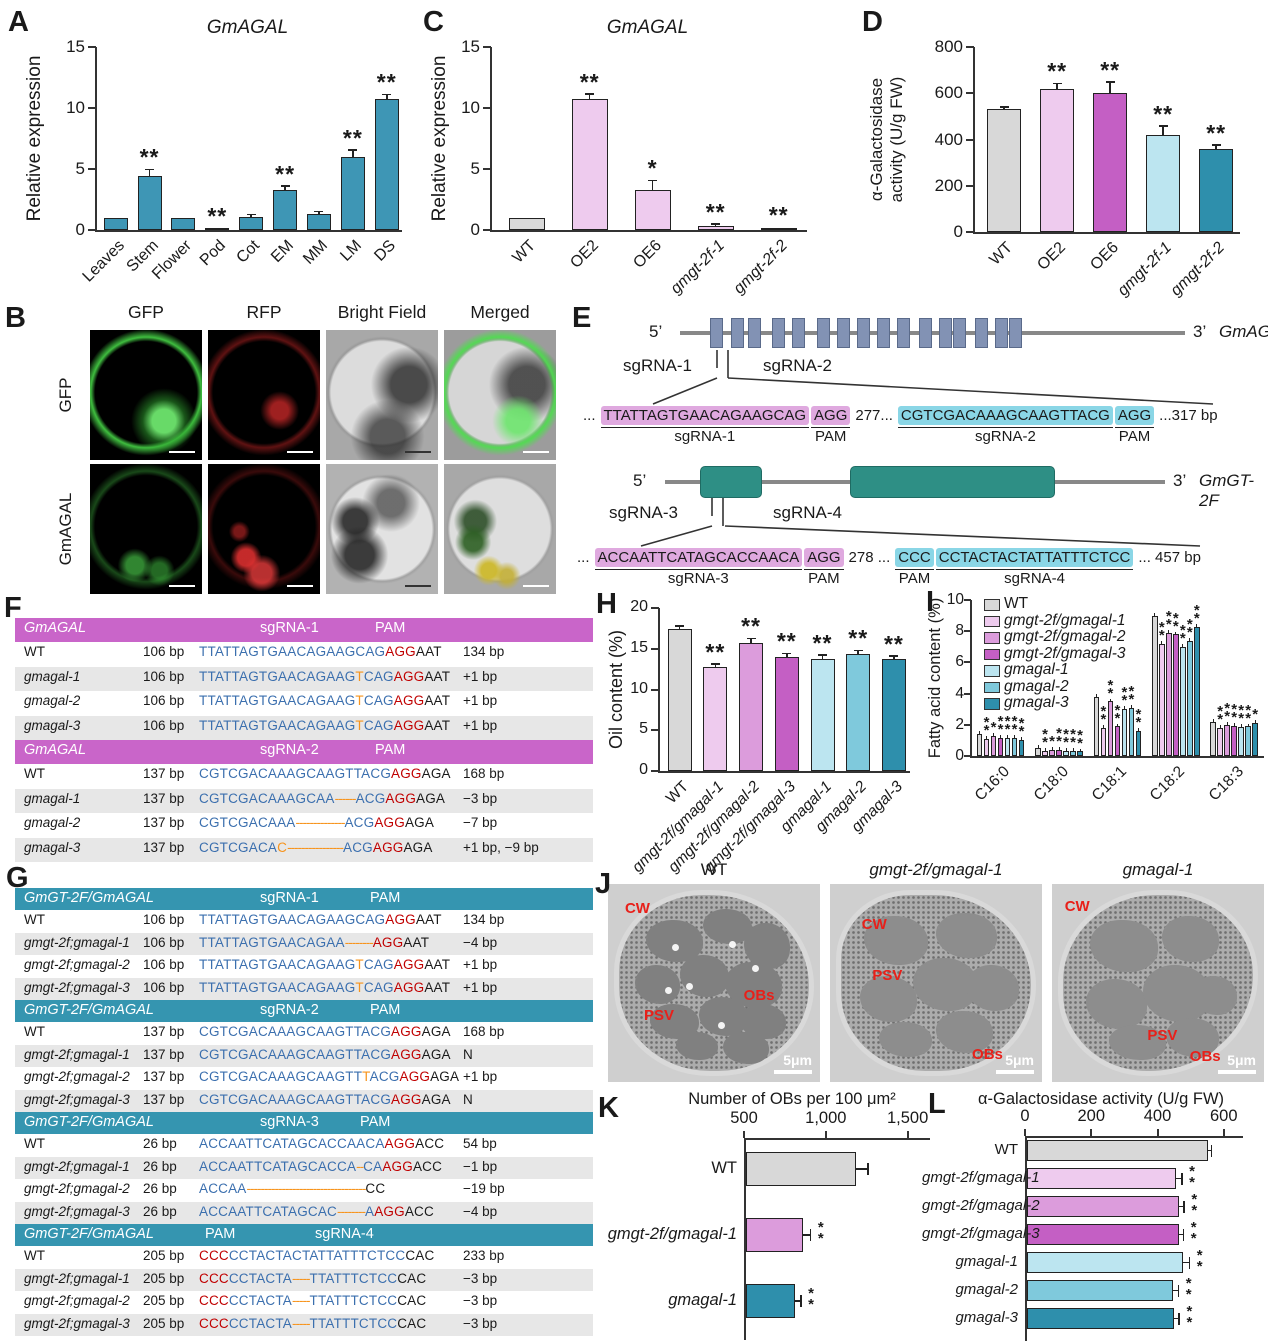 The width and height of the screenshot is (1268, 1344). What do you see at coordinates (214, 1278) in the screenshot?
I see `seq-segment: CCC` at bounding box center [214, 1278].